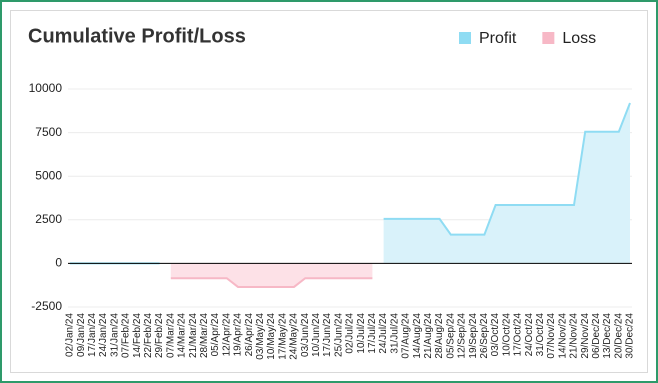 This screenshot has width=658, height=383. I want to click on y-tick-label: 7500, so click(48, 132).